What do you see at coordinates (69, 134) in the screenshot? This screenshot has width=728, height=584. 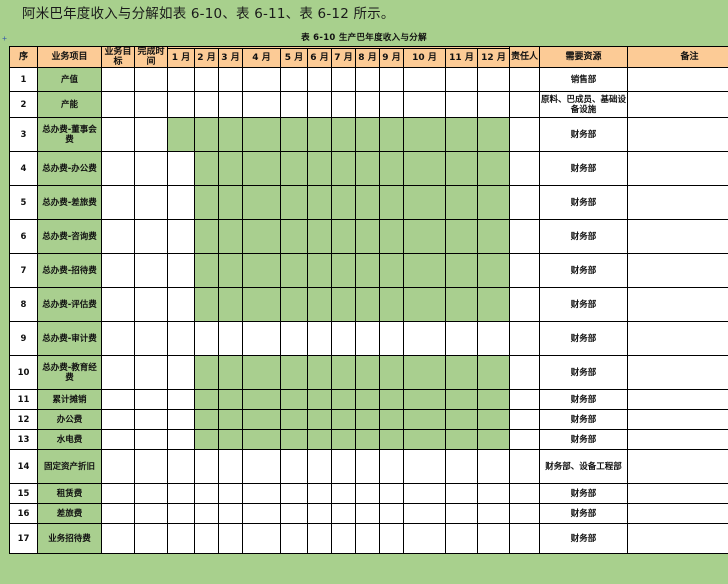 I see `cell-project: 总办费-董事会费` at bounding box center [69, 134].